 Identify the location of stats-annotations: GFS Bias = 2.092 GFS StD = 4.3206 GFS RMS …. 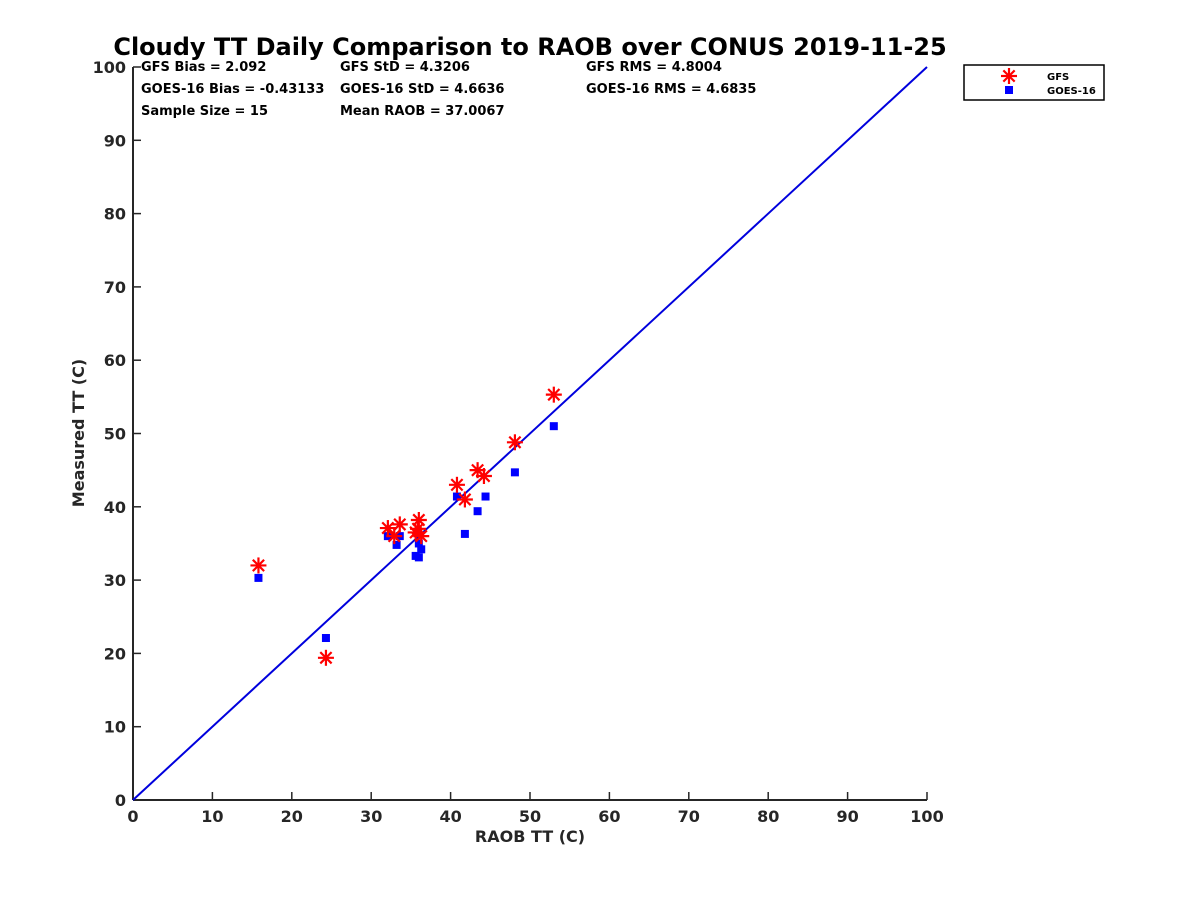
(448, 89).